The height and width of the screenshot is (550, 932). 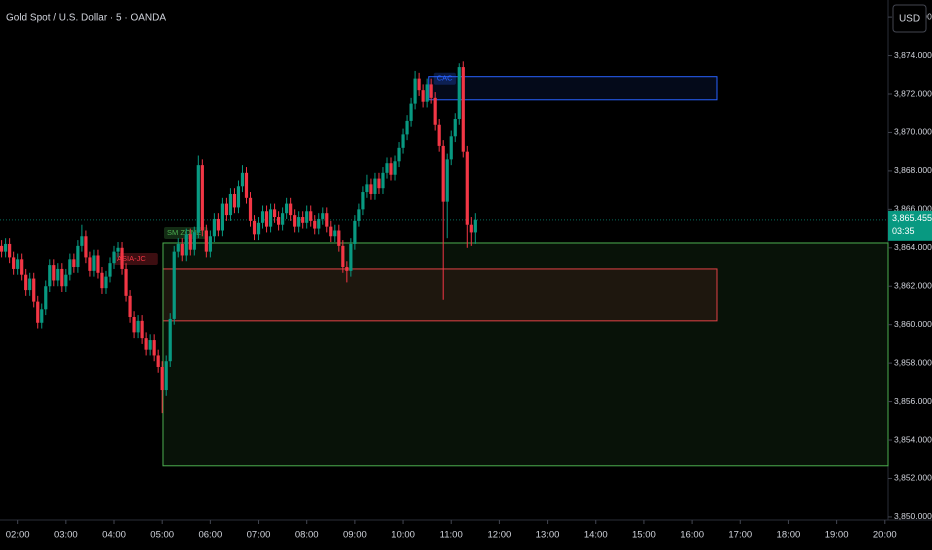 What do you see at coordinates (445, 78) in the screenshot?
I see `zone-label: CAC` at bounding box center [445, 78].